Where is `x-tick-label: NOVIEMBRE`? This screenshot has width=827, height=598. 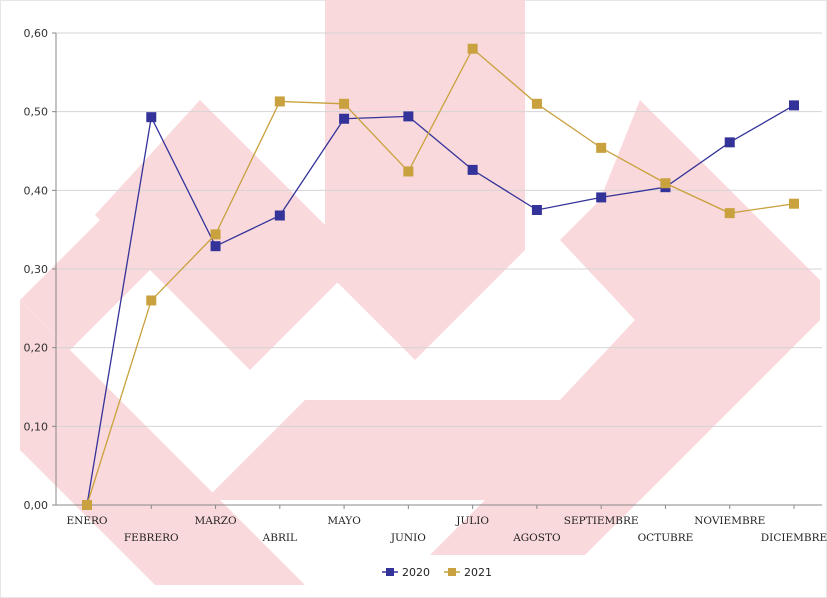
x-tick-label: NOVIEMBRE is located at coordinates (729, 521).